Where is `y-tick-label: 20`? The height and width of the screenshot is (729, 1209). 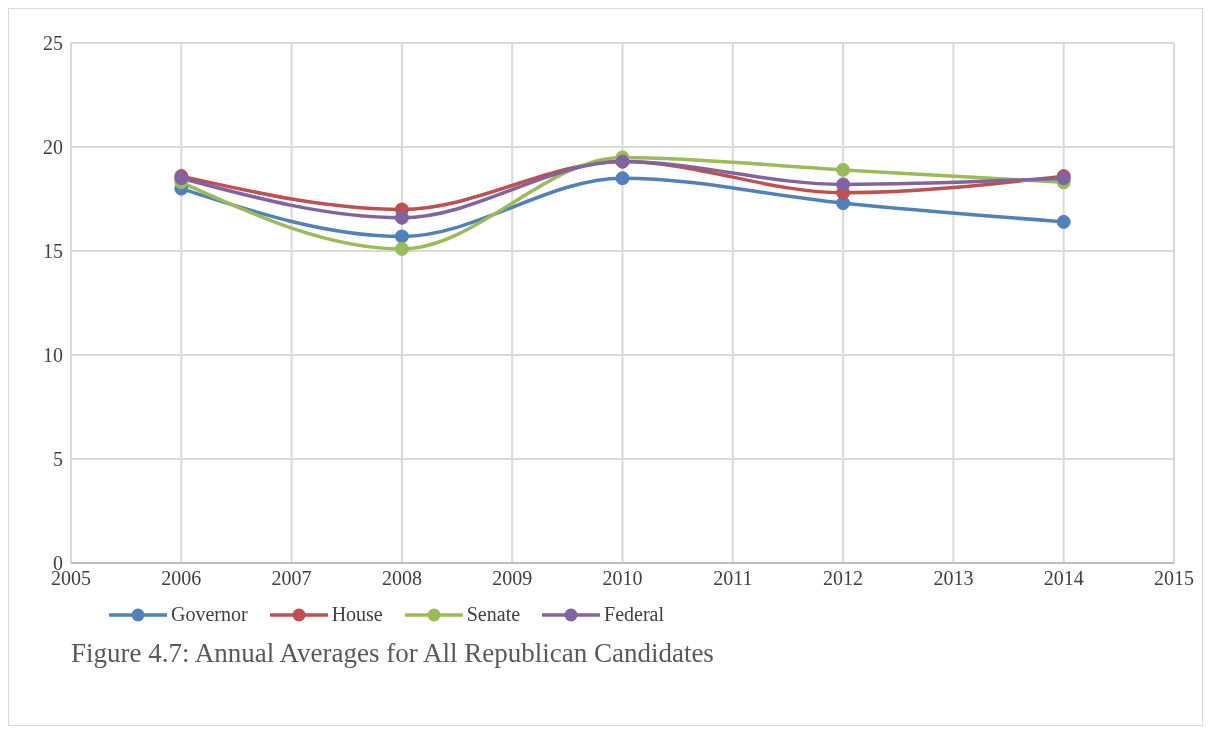
y-tick-label: 20 is located at coordinates (53, 147).